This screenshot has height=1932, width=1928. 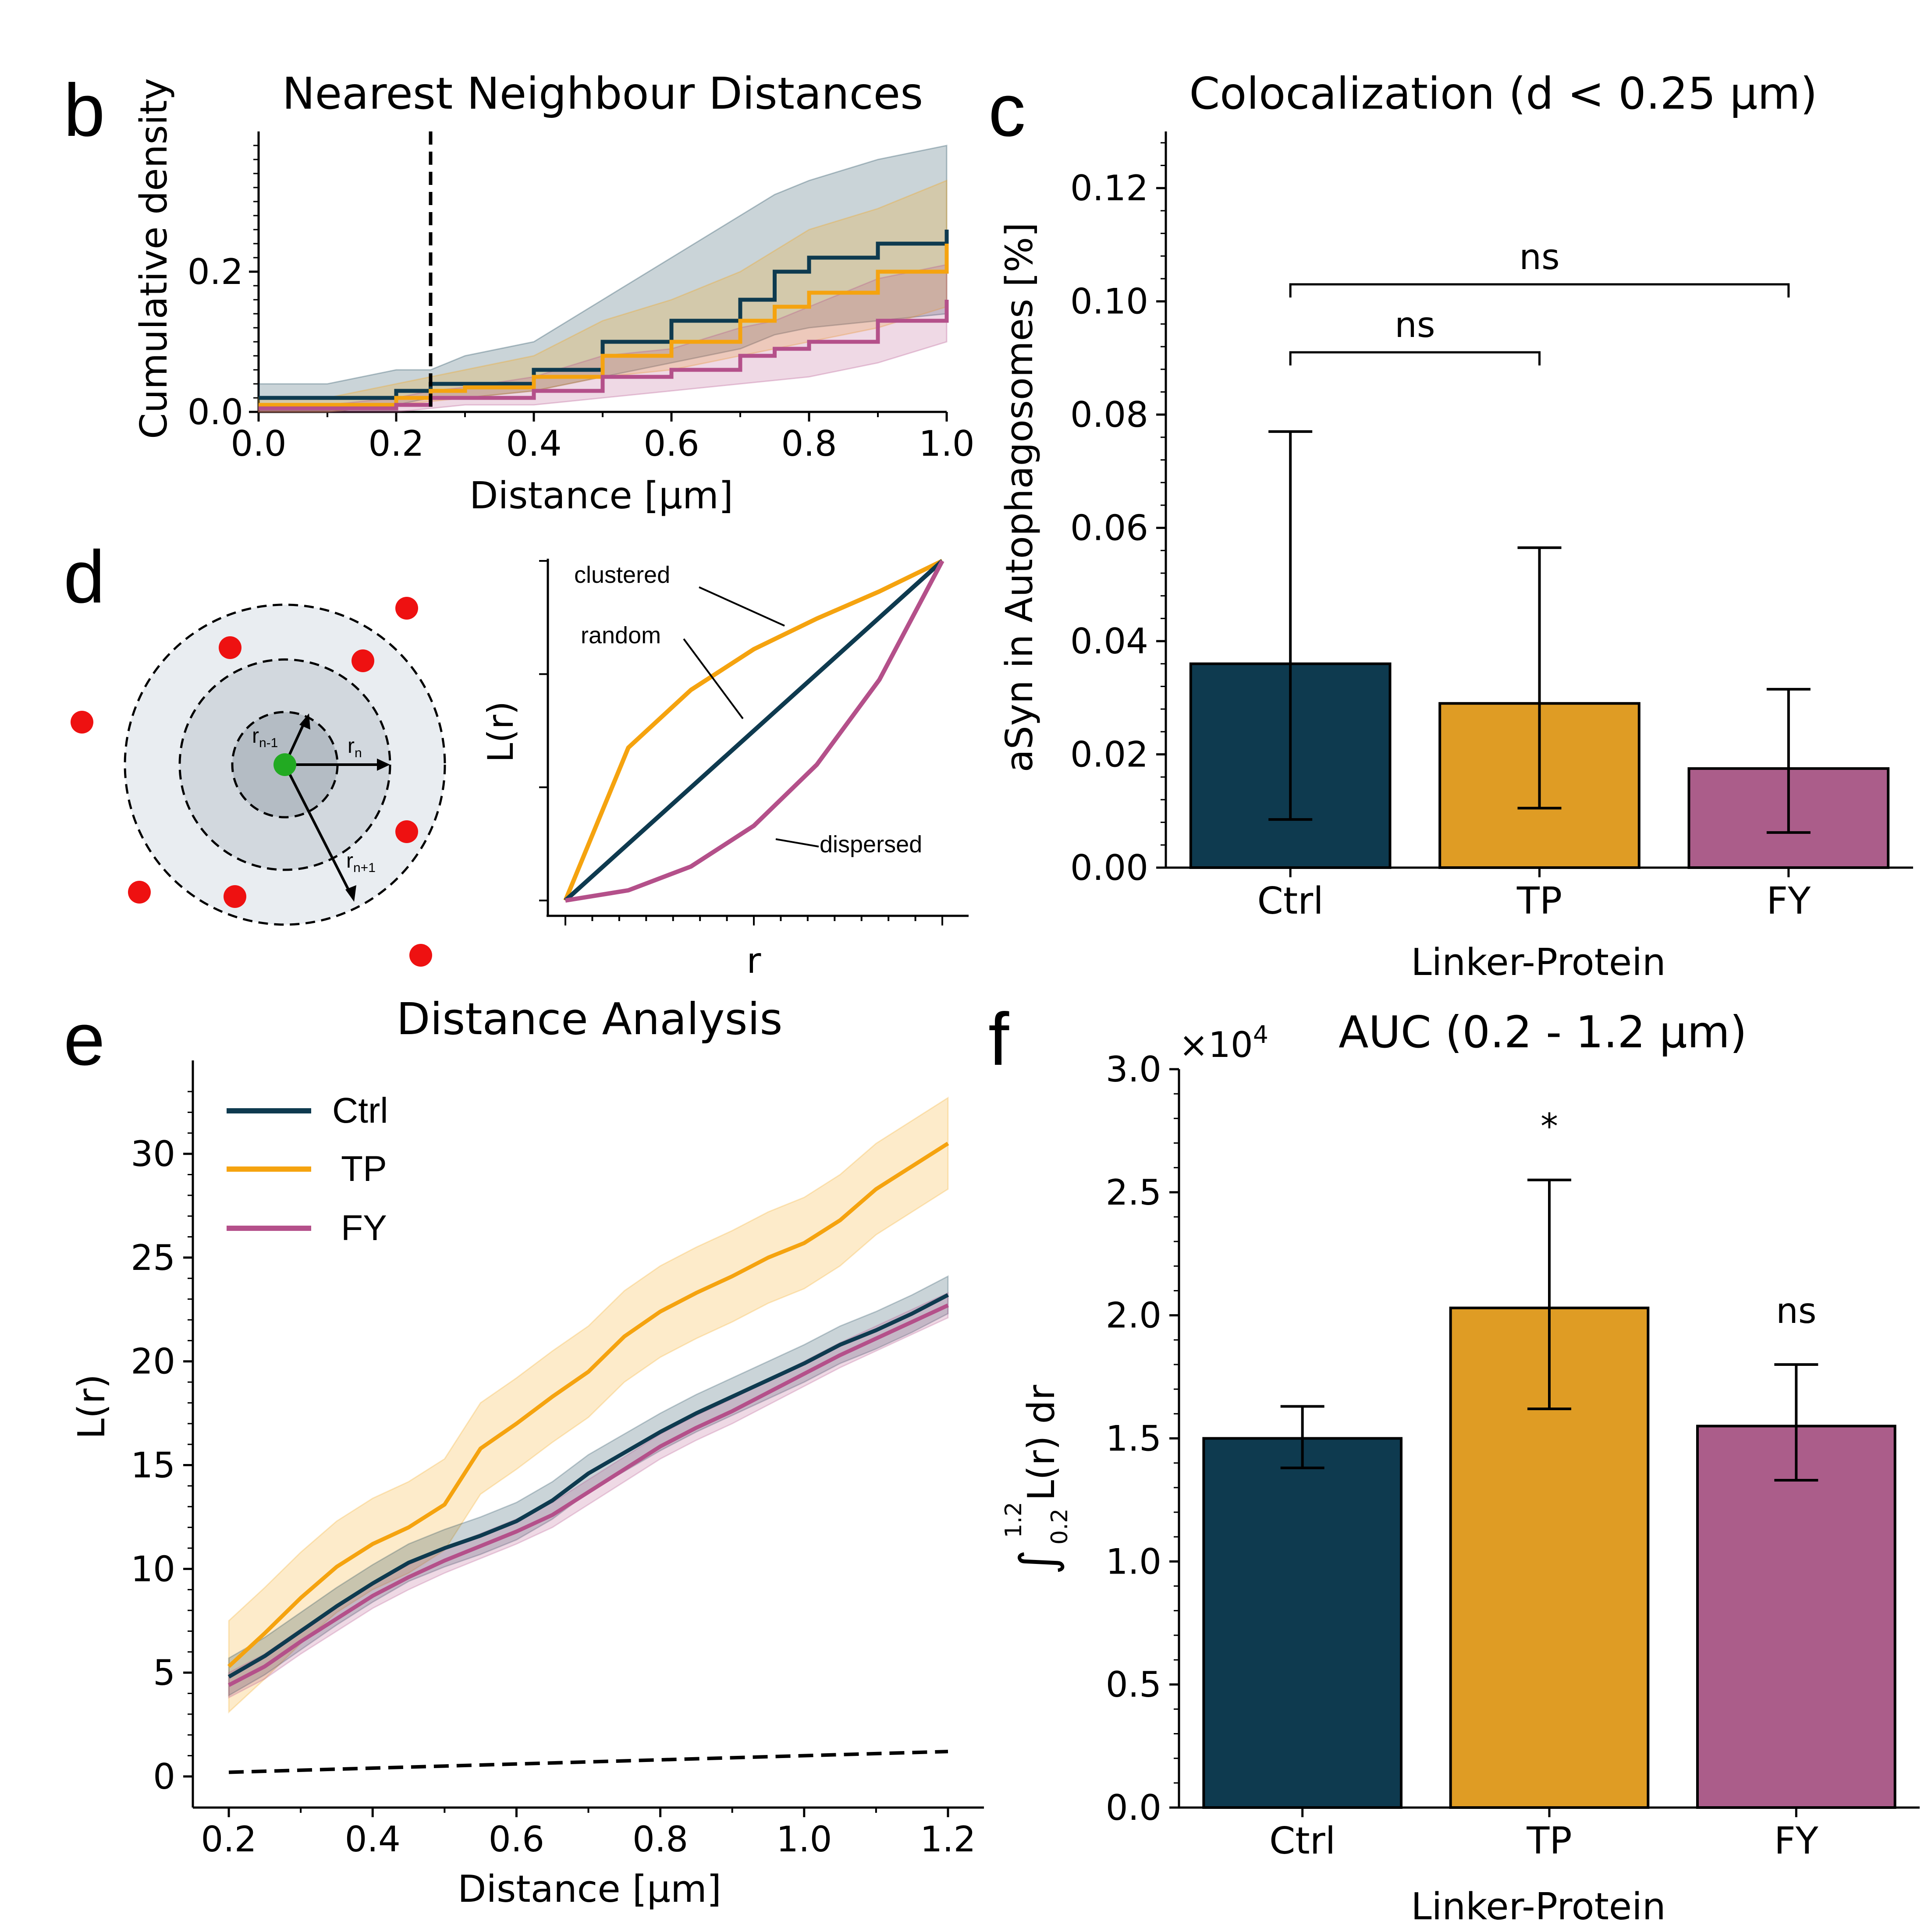 I want to click on random-label: random, so click(x=621, y=636).